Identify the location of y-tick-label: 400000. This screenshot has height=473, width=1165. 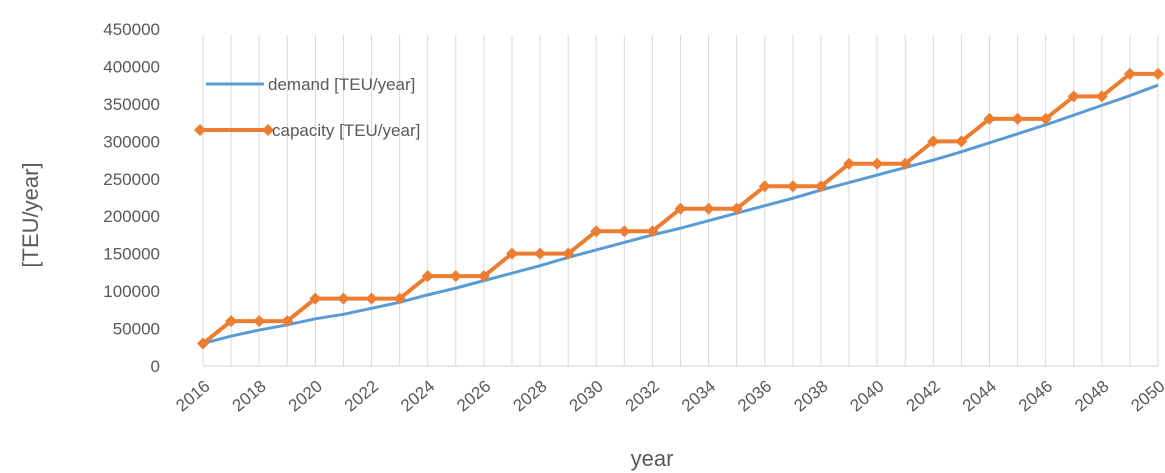
(131, 66).